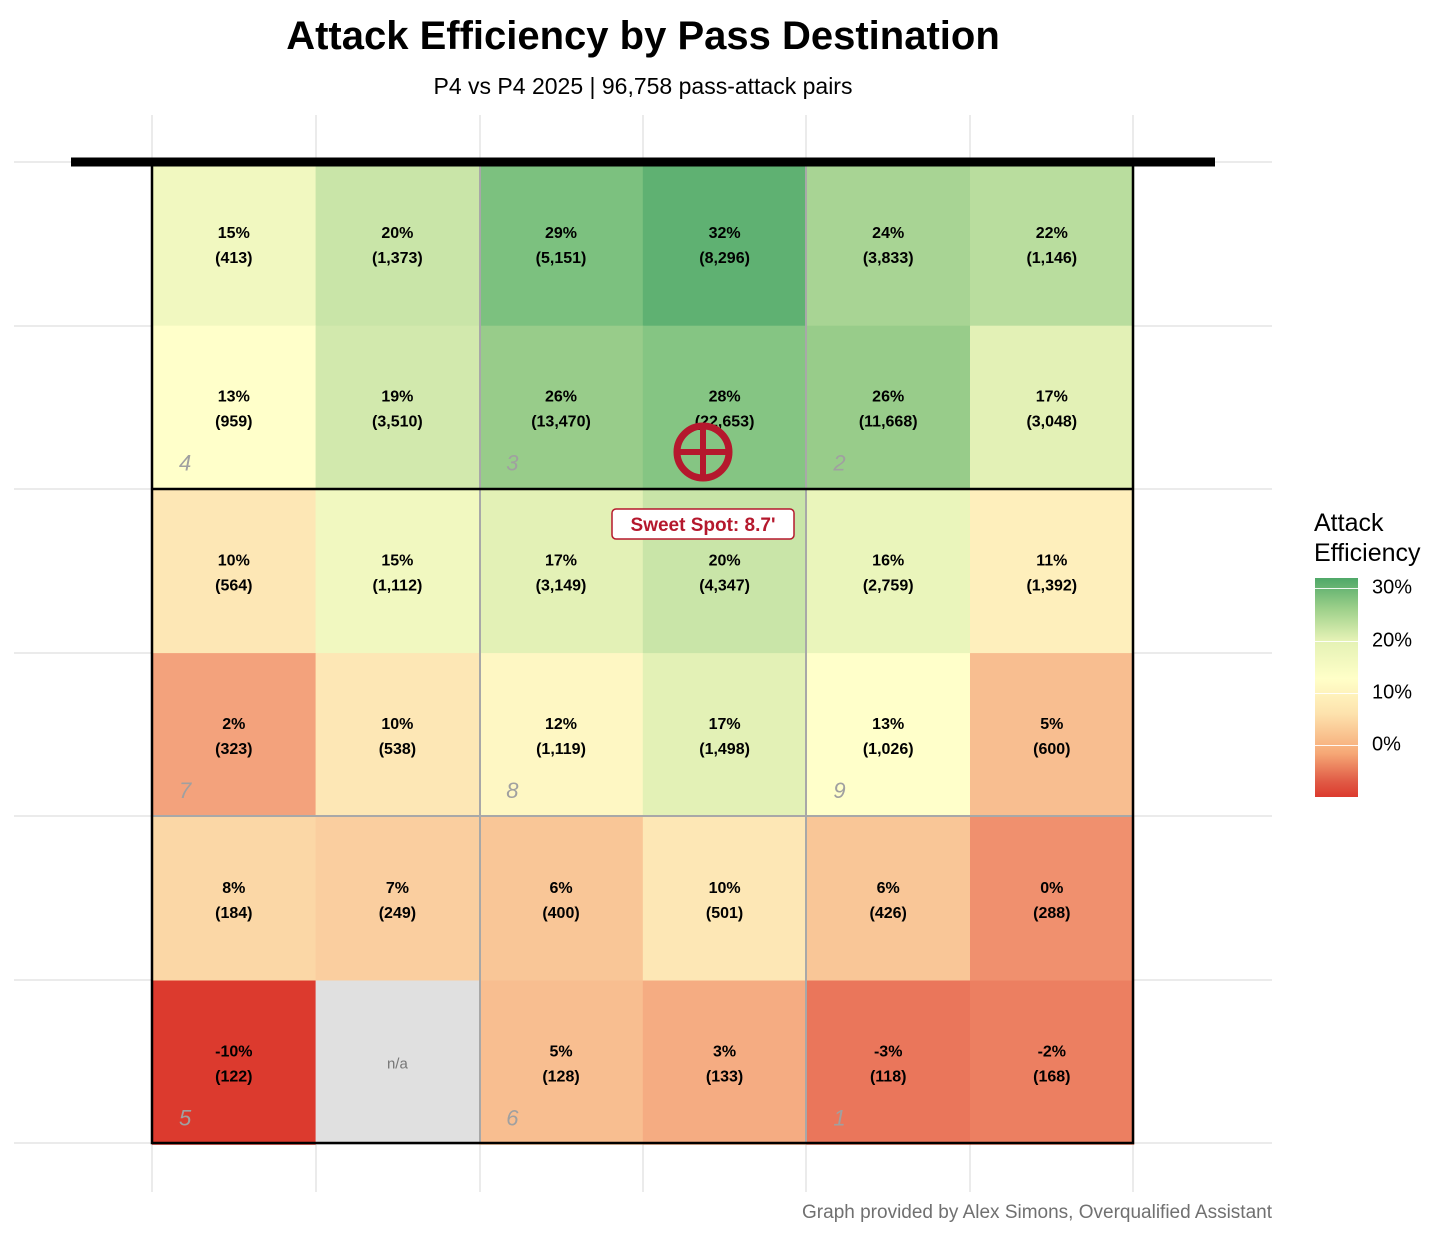 The width and height of the screenshot is (1456, 1249). Describe the element at coordinates (185, 1118) in the screenshot. I see `zone-number-label: 5` at that location.